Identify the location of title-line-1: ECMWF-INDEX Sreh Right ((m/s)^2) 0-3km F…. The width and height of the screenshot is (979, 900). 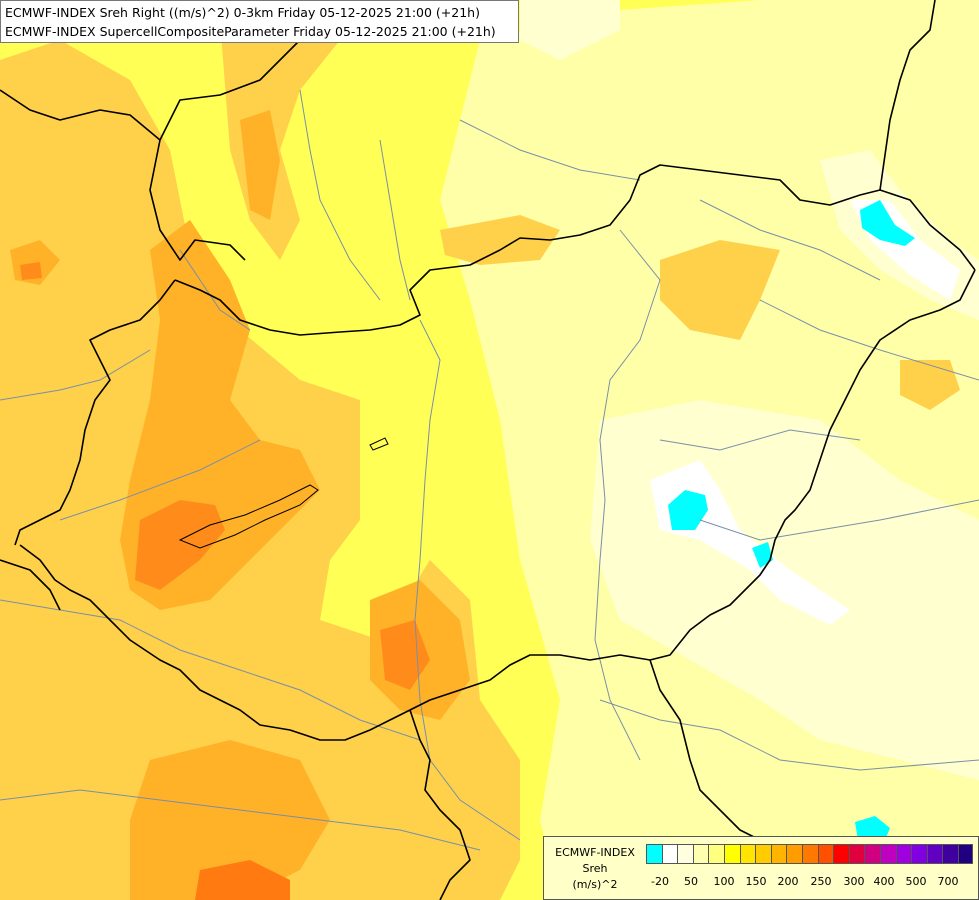
(242, 12).